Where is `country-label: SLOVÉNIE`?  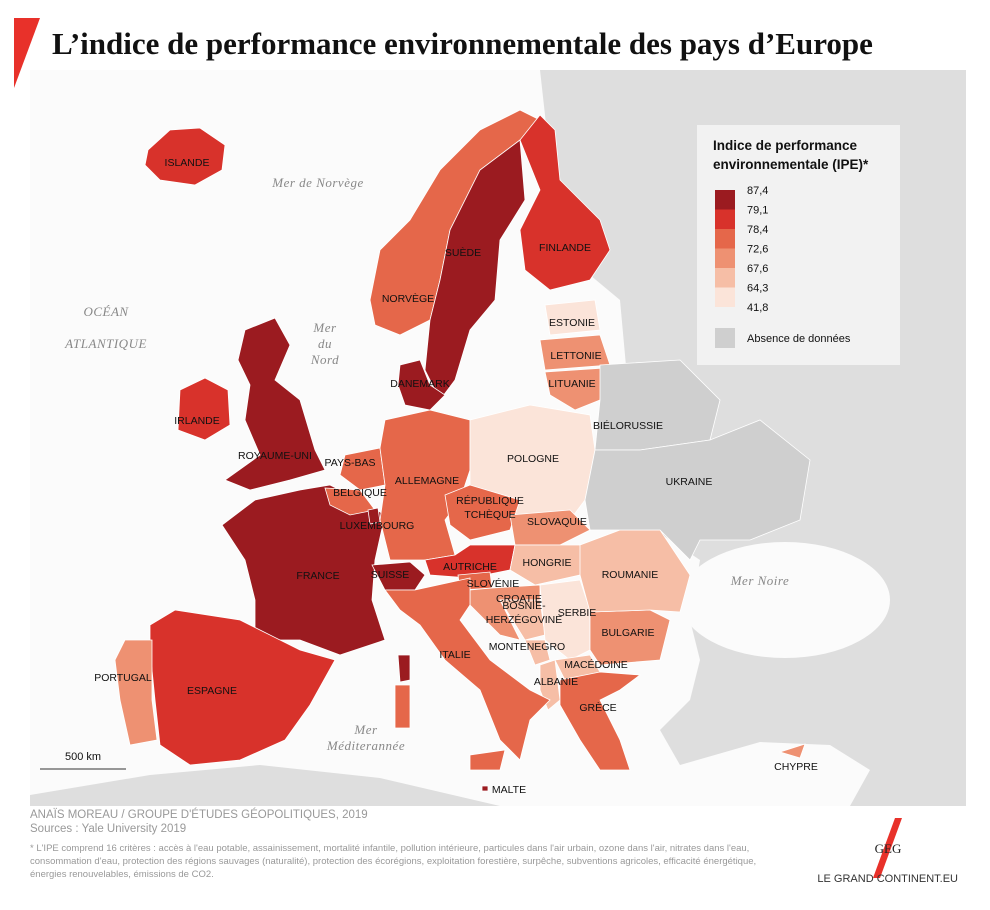 country-label: SLOVÉNIE is located at coordinates (493, 583).